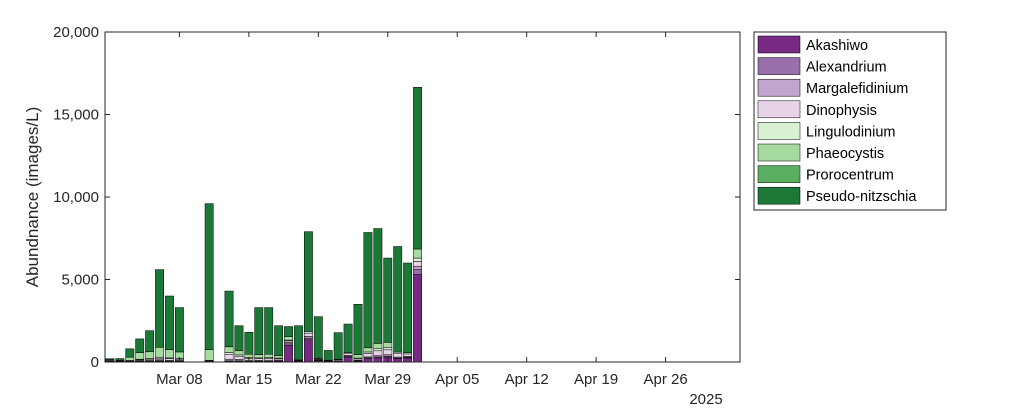 This screenshot has height=411, width=1024. Describe the element at coordinates (80, 280) in the screenshot. I see `y-tick-label: 5,000` at that location.